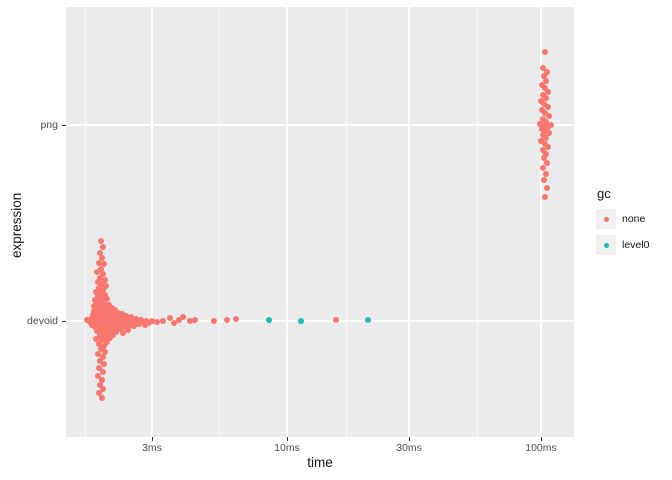 The image size is (672, 480). I want to click on legend-dot-none-icon, so click(606, 219).